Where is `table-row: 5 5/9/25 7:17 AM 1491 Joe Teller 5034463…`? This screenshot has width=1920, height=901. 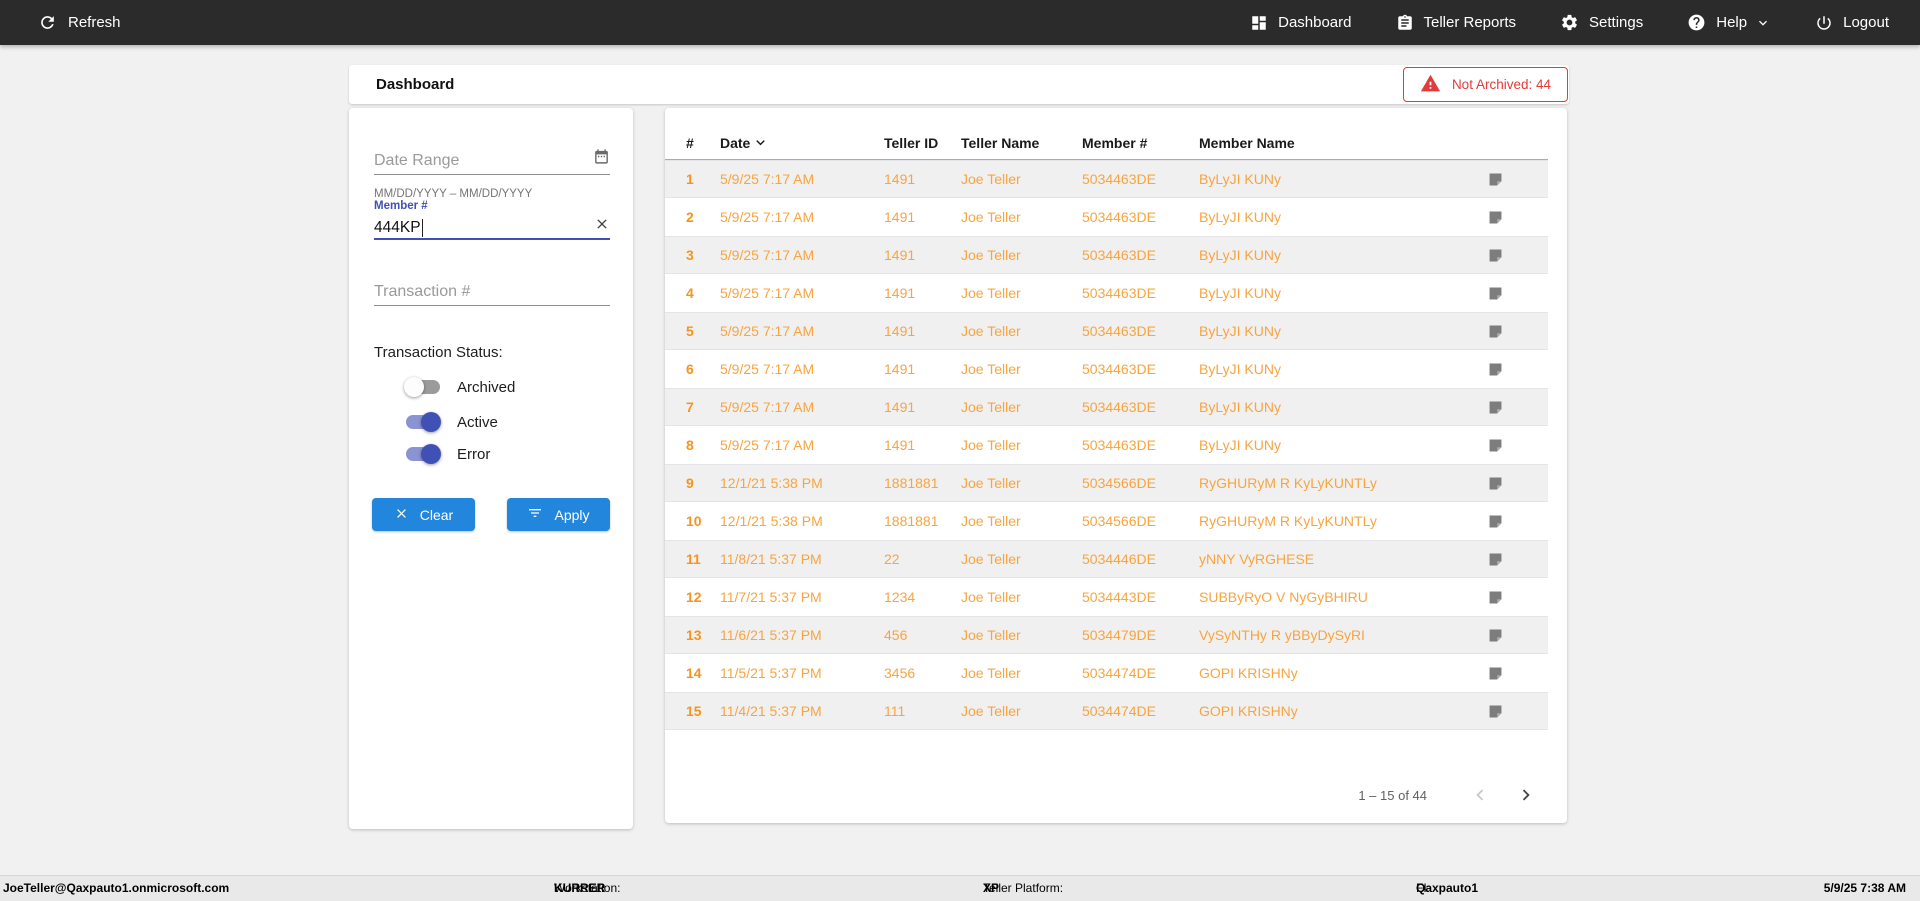 table-row: 5 5/9/25 7:17 AM 1491 Joe Teller 5034463… is located at coordinates (1106, 331).